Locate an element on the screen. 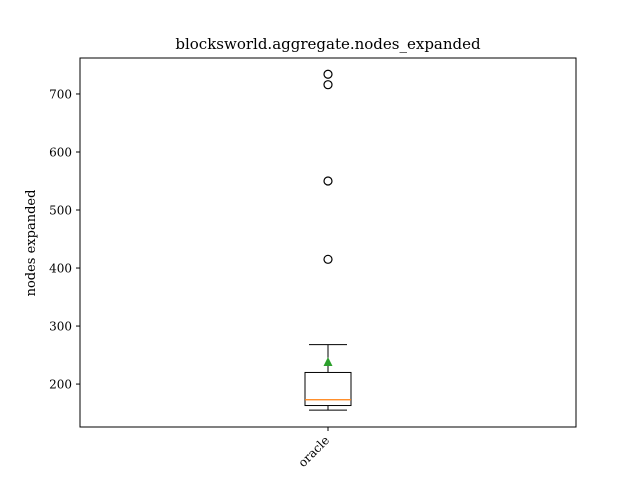 The height and width of the screenshot is (480, 640). chart-title: blocksworld.aggregate.nodes_expanded is located at coordinates (328, 44).